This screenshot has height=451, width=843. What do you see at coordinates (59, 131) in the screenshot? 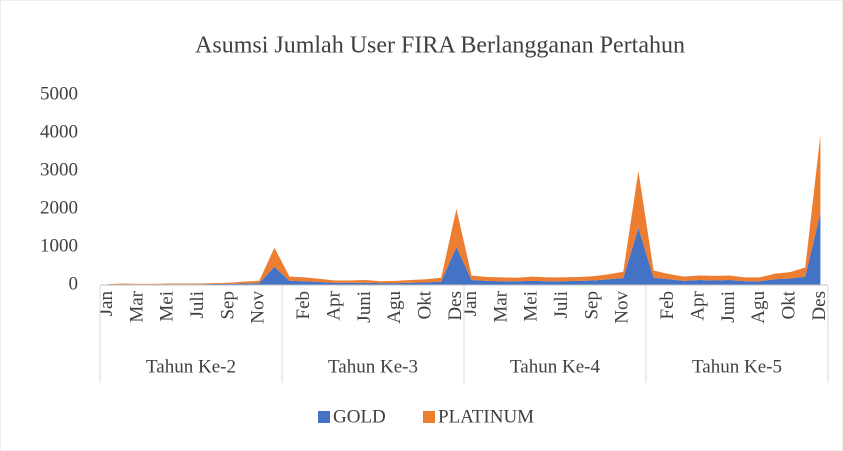
I see `y-tick-label: 4000` at bounding box center [59, 131].